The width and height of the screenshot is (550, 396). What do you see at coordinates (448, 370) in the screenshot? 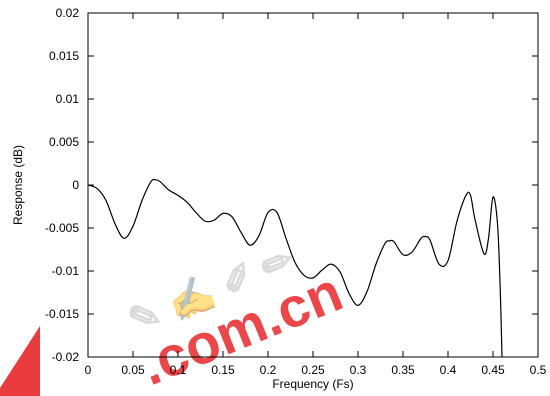
I see `x-tick-label: 0.4` at bounding box center [448, 370].